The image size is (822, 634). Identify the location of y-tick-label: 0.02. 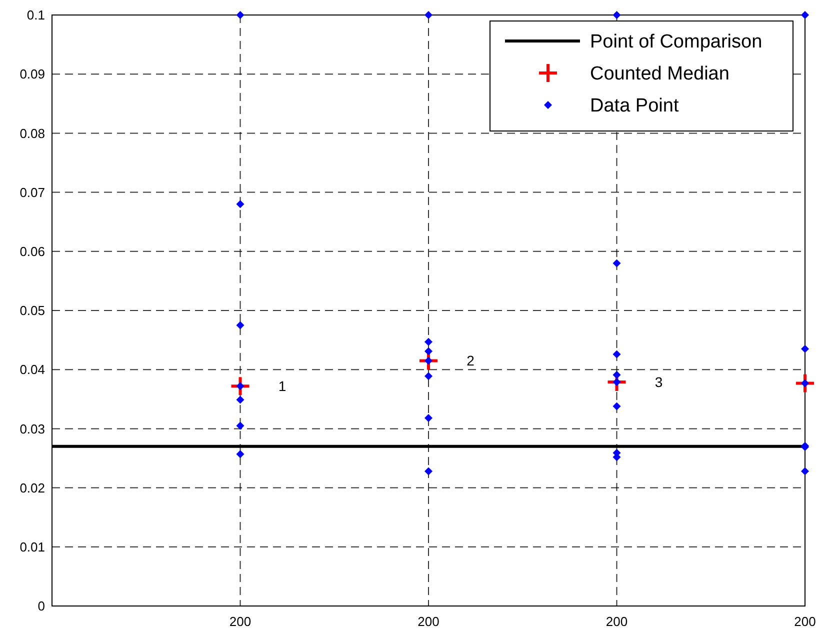
(32, 488).